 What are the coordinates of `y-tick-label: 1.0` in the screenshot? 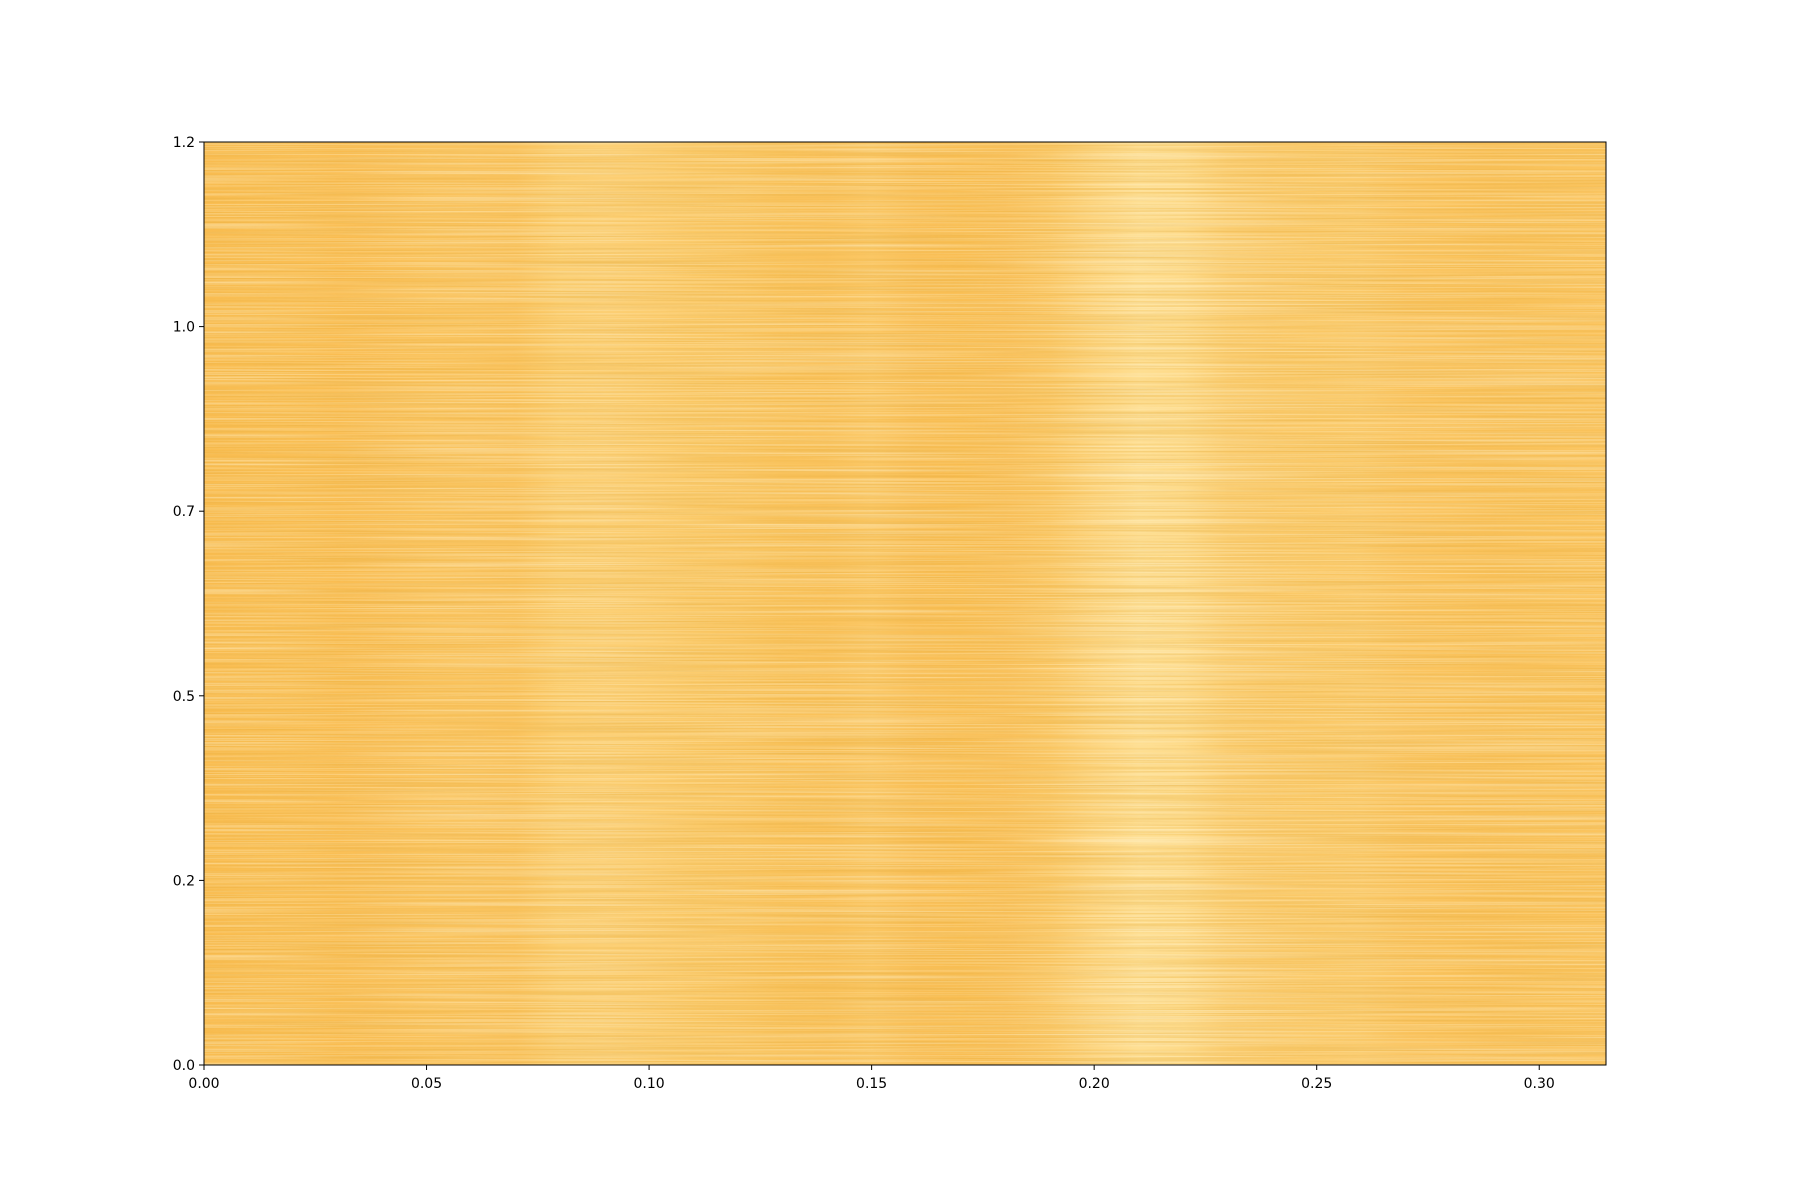 It's located at (184, 328).